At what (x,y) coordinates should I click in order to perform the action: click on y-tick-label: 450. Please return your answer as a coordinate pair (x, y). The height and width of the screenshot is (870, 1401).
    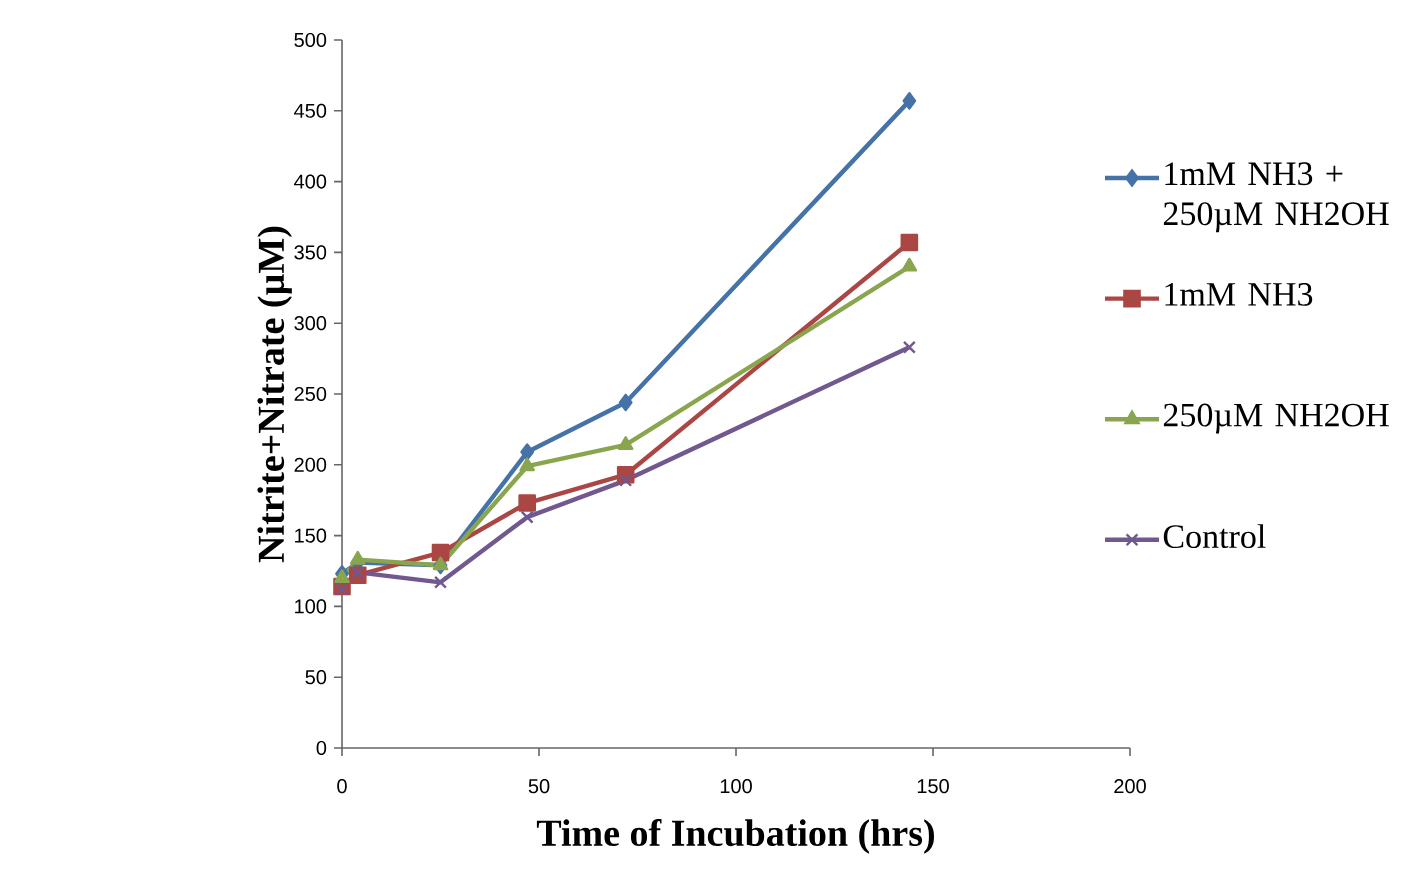
    Looking at the image, I should click on (310, 110).